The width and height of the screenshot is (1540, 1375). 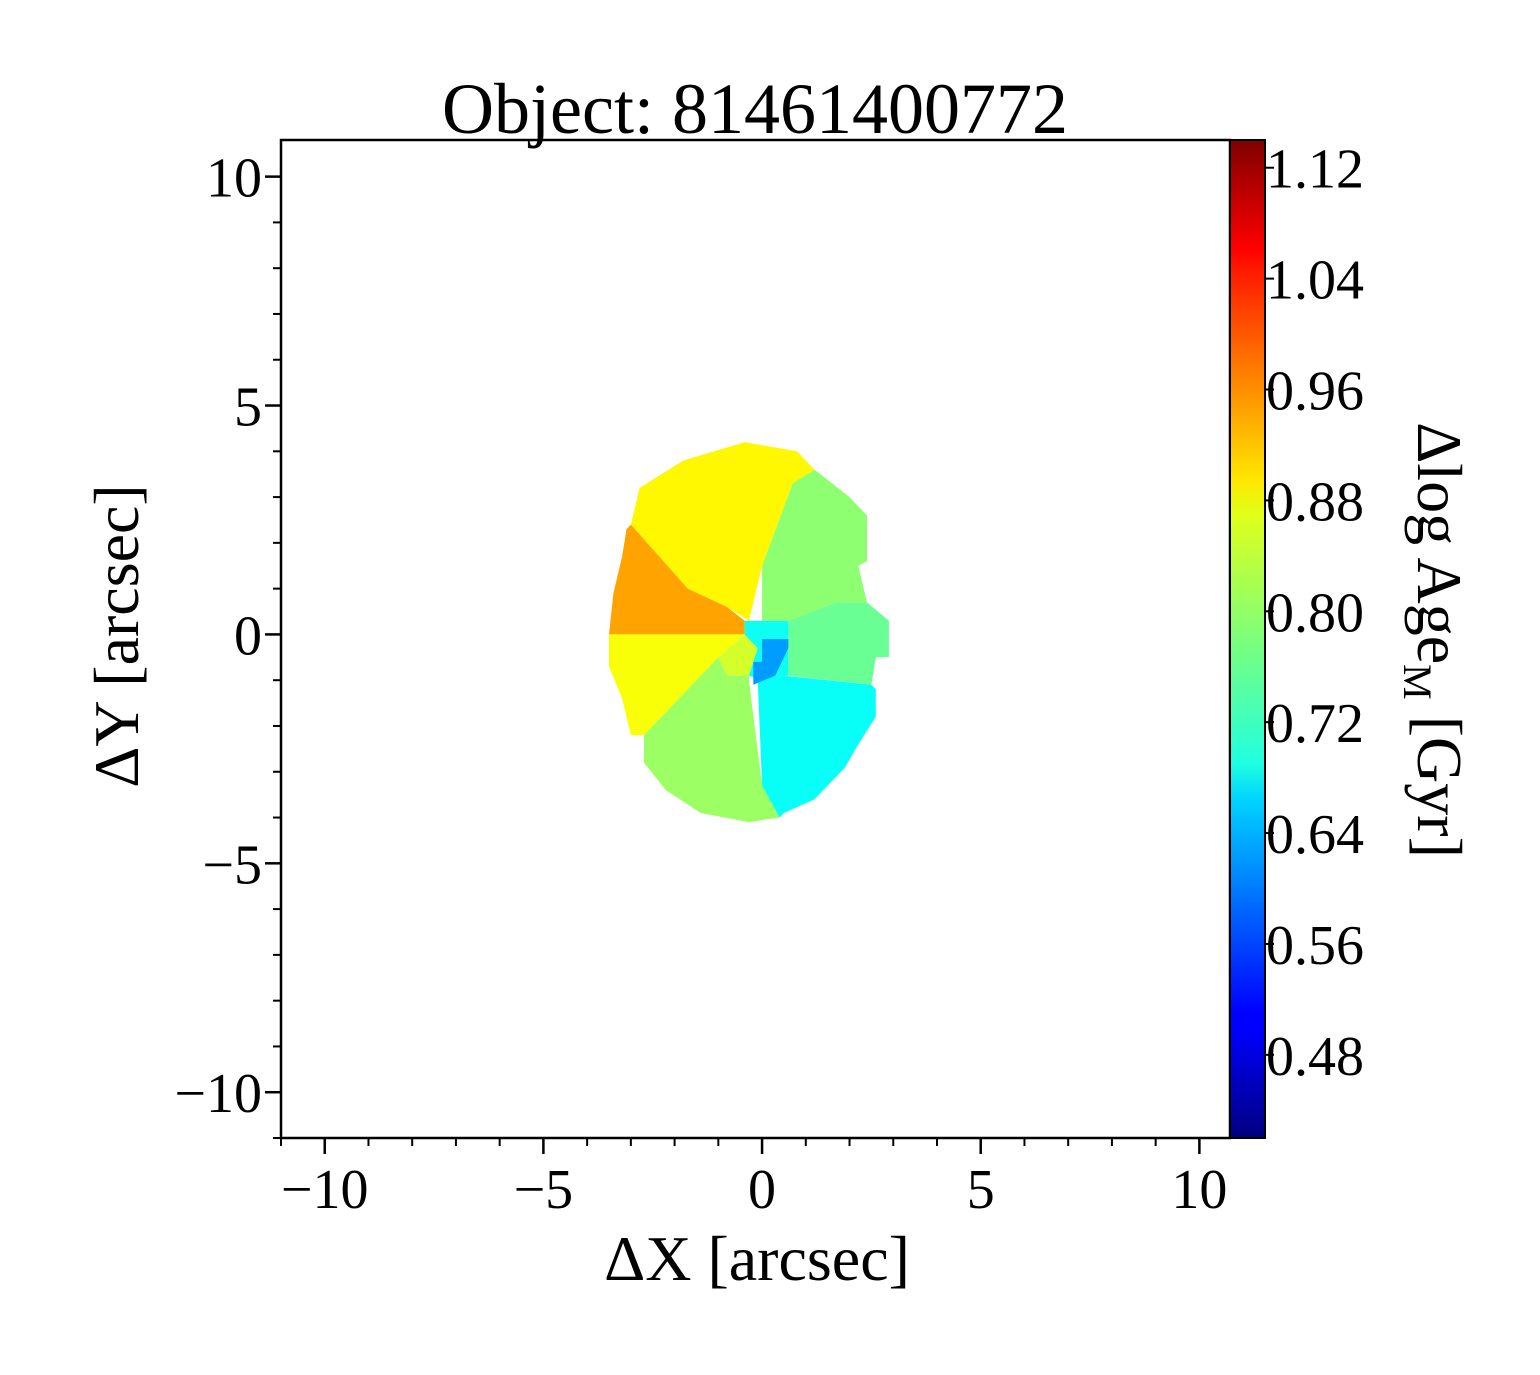 I want to click on bin-south-east, so click(x=816, y=746).